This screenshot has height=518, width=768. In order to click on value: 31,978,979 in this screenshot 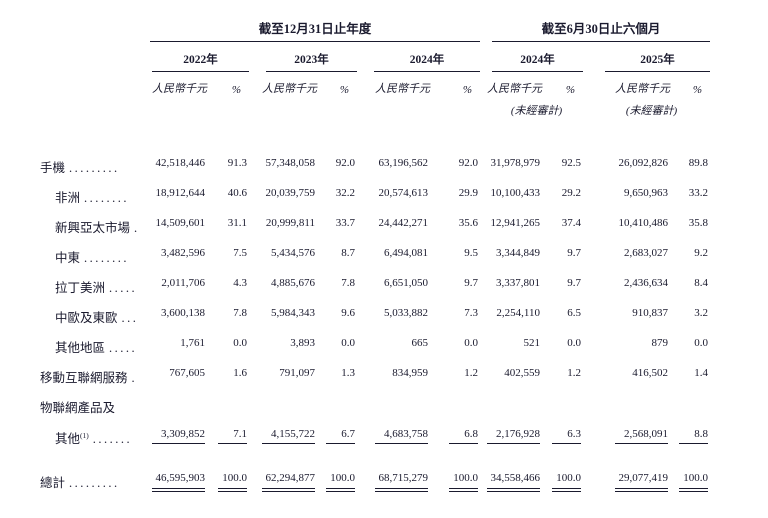, I will do `click(515, 163)`.